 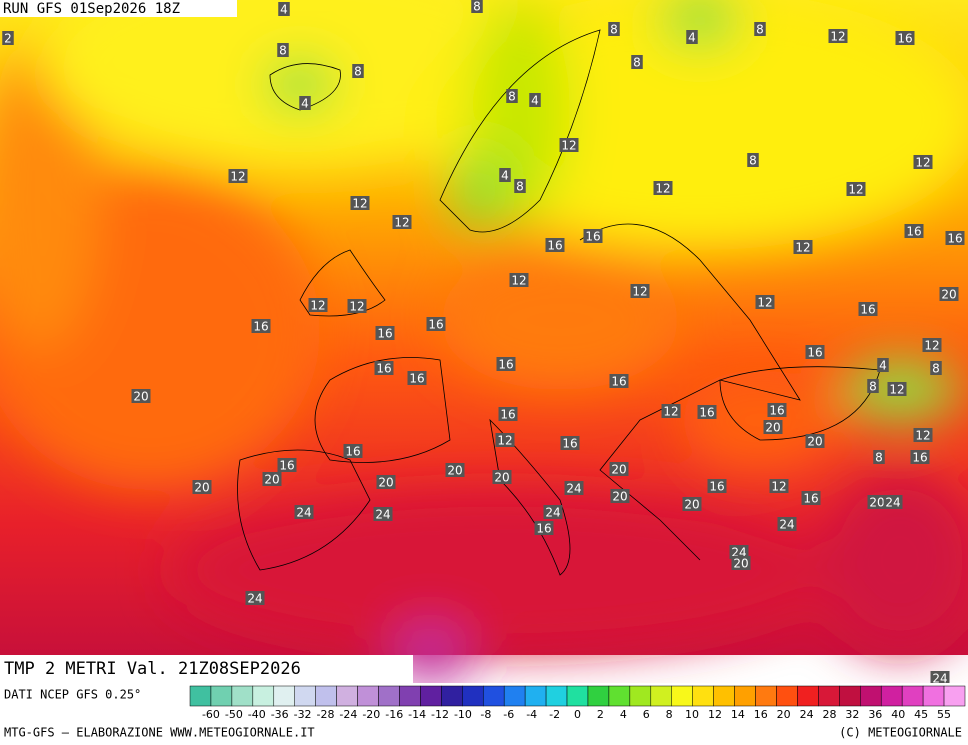 What do you see at coordinates (152, 669) in the screenshot?
I see `map-title: TMP 2 METRI Val. 21Z08SEP2026` at bounding box center [152, 669].